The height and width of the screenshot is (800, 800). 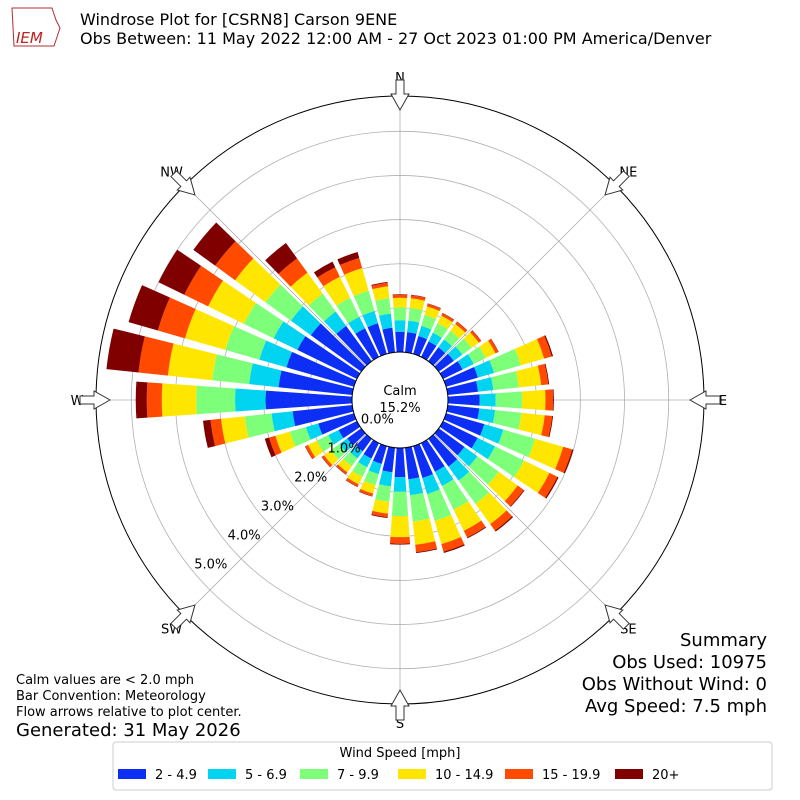 I want to click on r-tick-label: 1.0%, so click(x=344, y=449).